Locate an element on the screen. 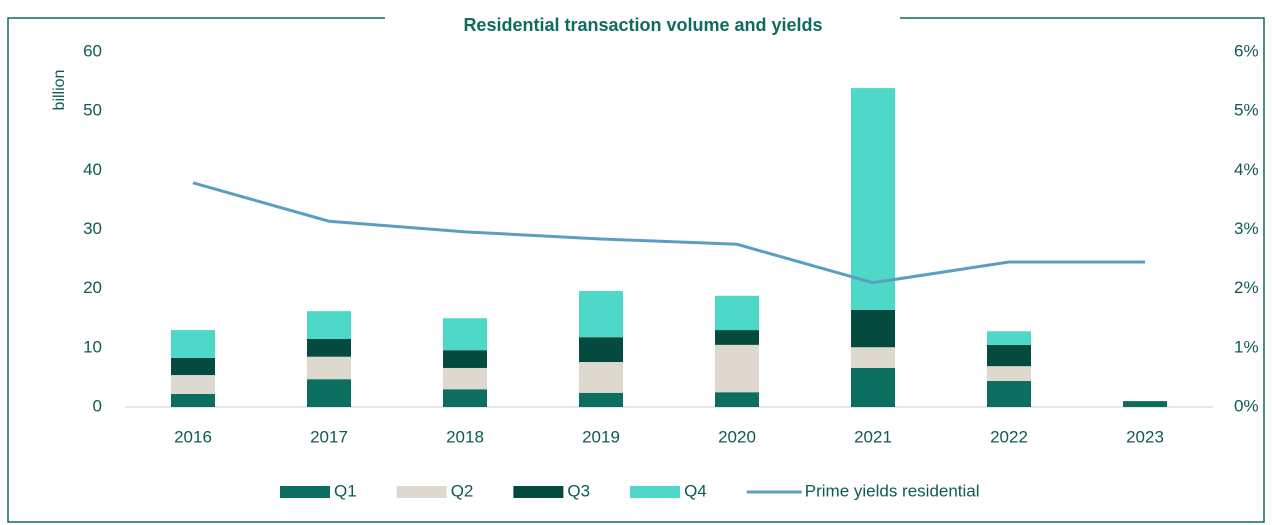 The width and height of the screenshot is (1272, 525). x-tick-label: 2019 is located at coordinates (601, 436).